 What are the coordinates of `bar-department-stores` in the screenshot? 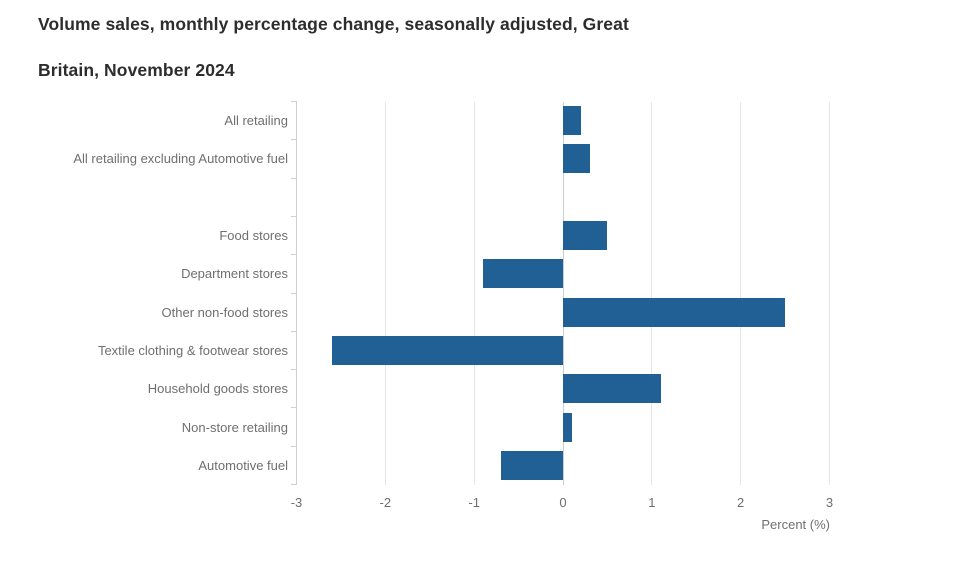 It's located at (523, 274).